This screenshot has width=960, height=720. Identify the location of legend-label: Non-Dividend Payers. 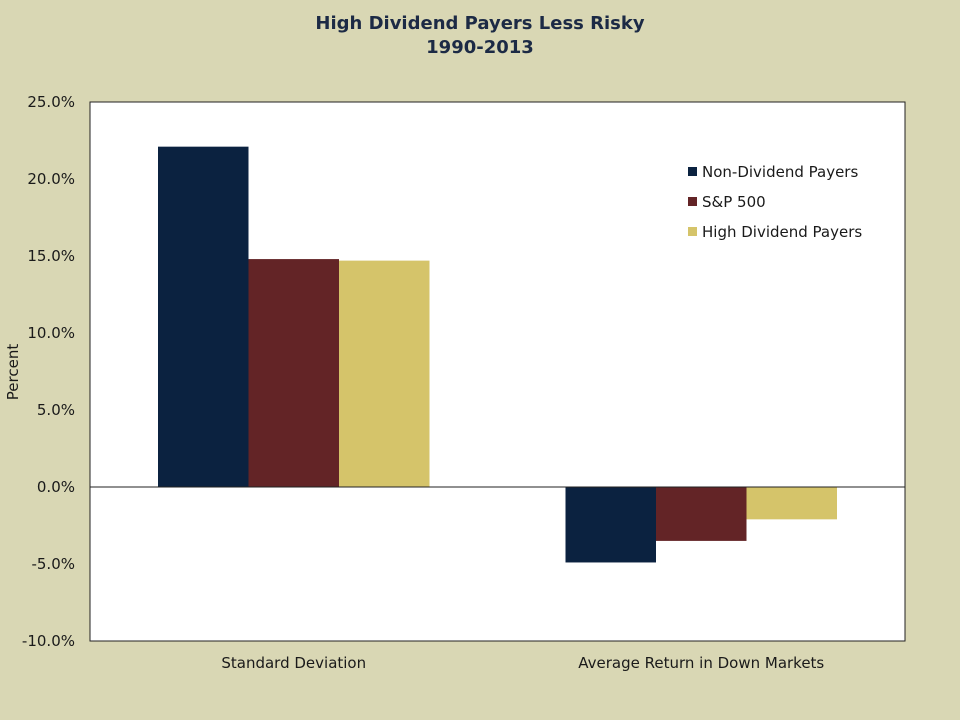
(780, 172).